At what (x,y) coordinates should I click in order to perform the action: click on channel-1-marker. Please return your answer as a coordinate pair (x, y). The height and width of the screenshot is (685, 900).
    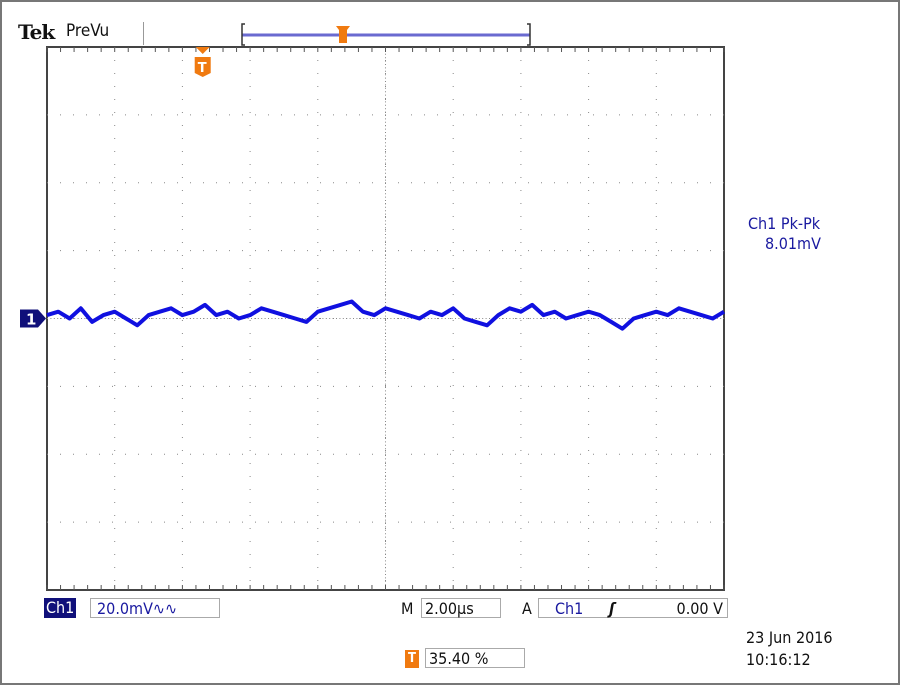
    Looking at the image, I should click on (33, 318).